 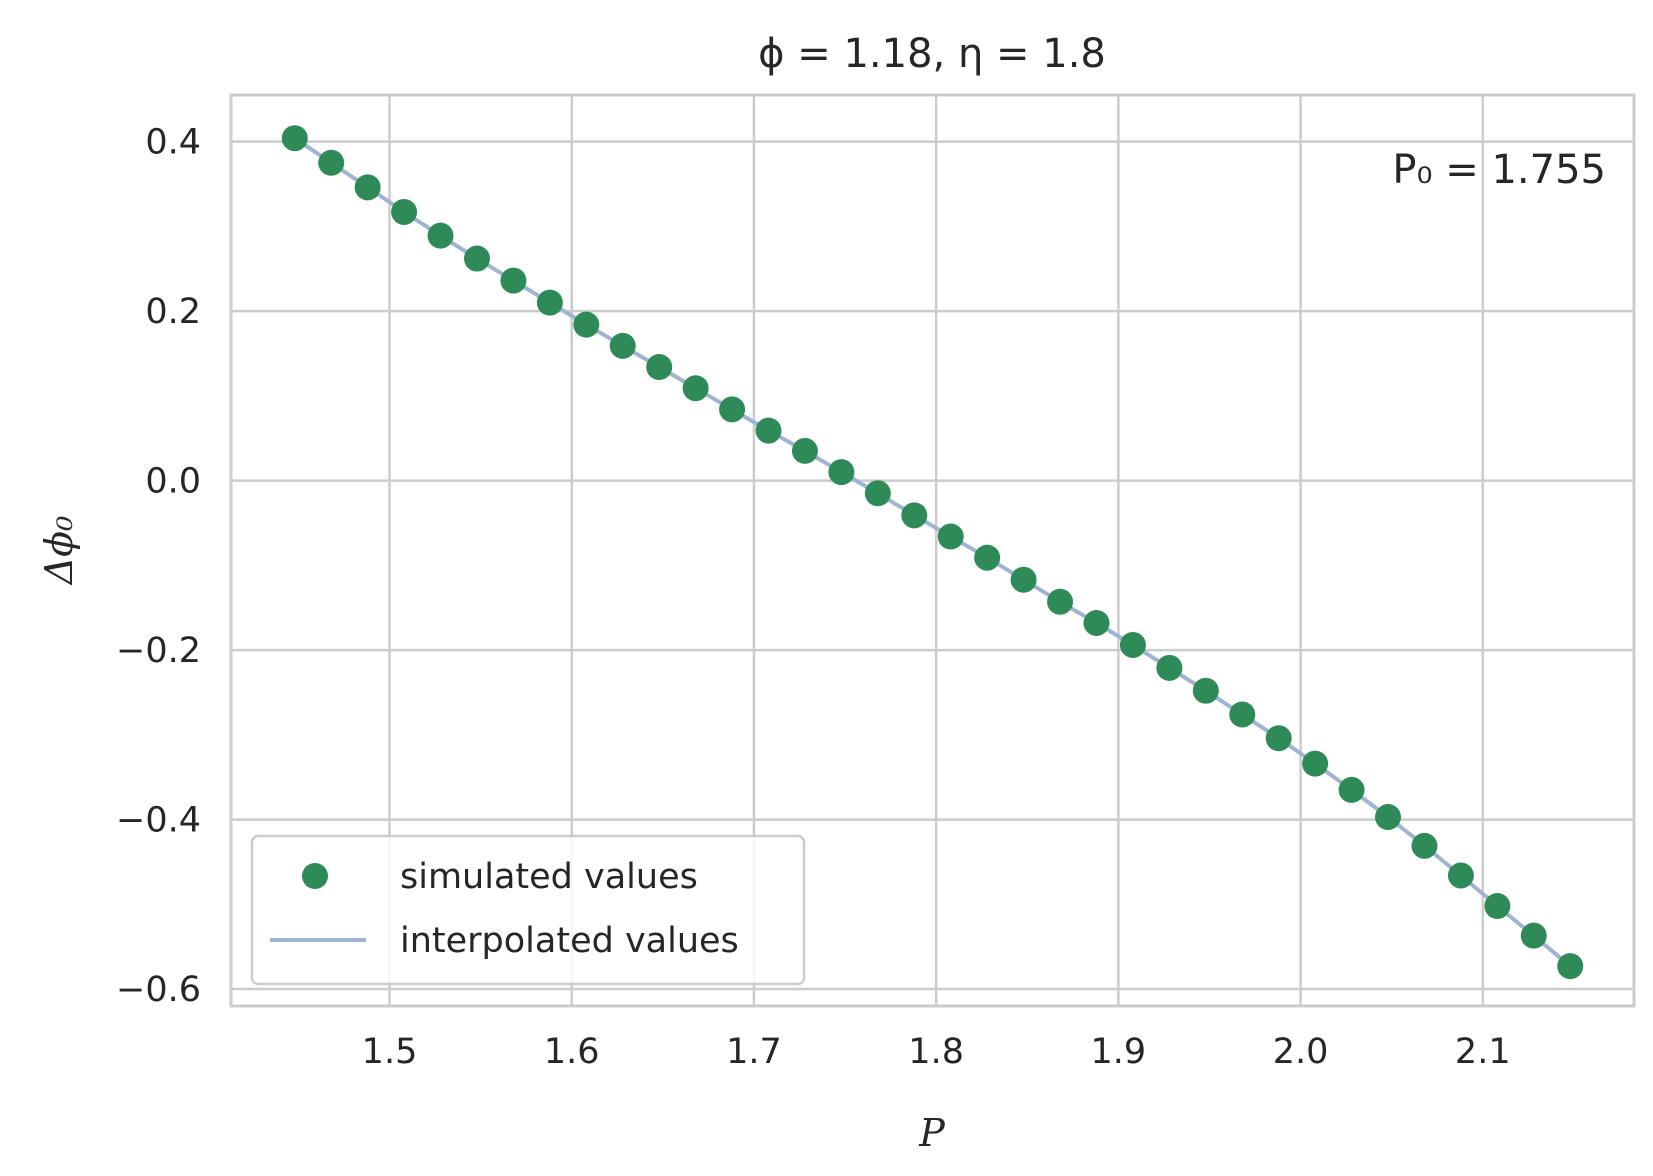 What do you see at coordinates (59, 551) in the screenshot?
I see `y-axis-label: Δϕ₀` at bounding box center [59, 551].